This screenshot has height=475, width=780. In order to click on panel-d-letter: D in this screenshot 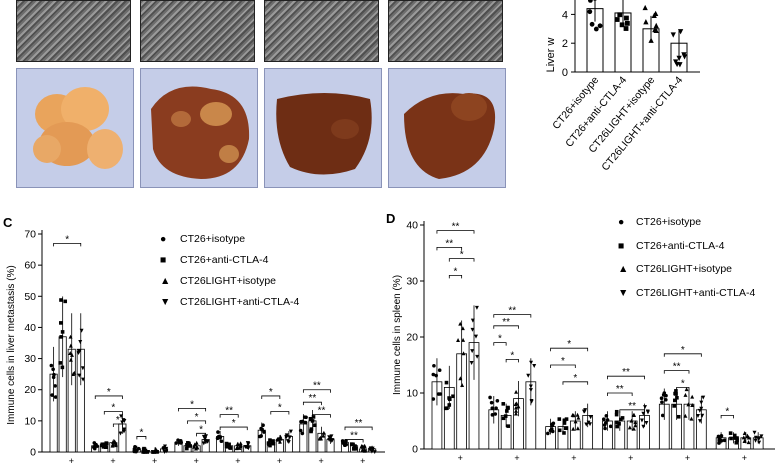, I will do `click(391, 218)`.